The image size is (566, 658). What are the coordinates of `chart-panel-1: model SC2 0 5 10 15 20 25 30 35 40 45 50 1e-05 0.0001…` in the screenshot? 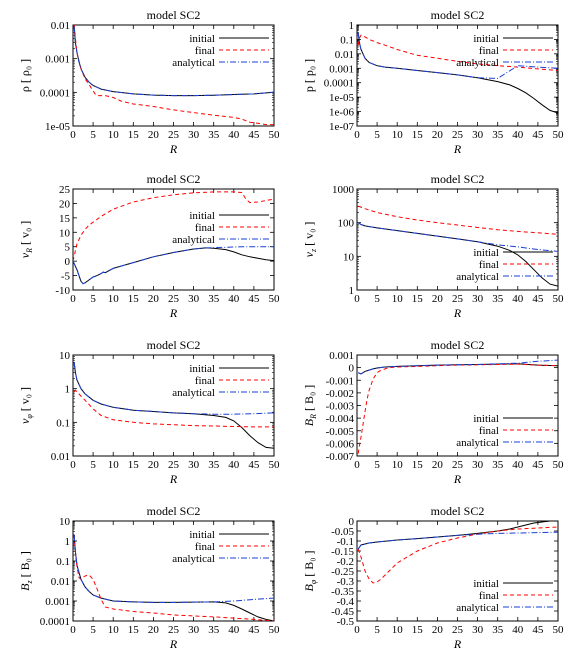 It's located at (149, 82).